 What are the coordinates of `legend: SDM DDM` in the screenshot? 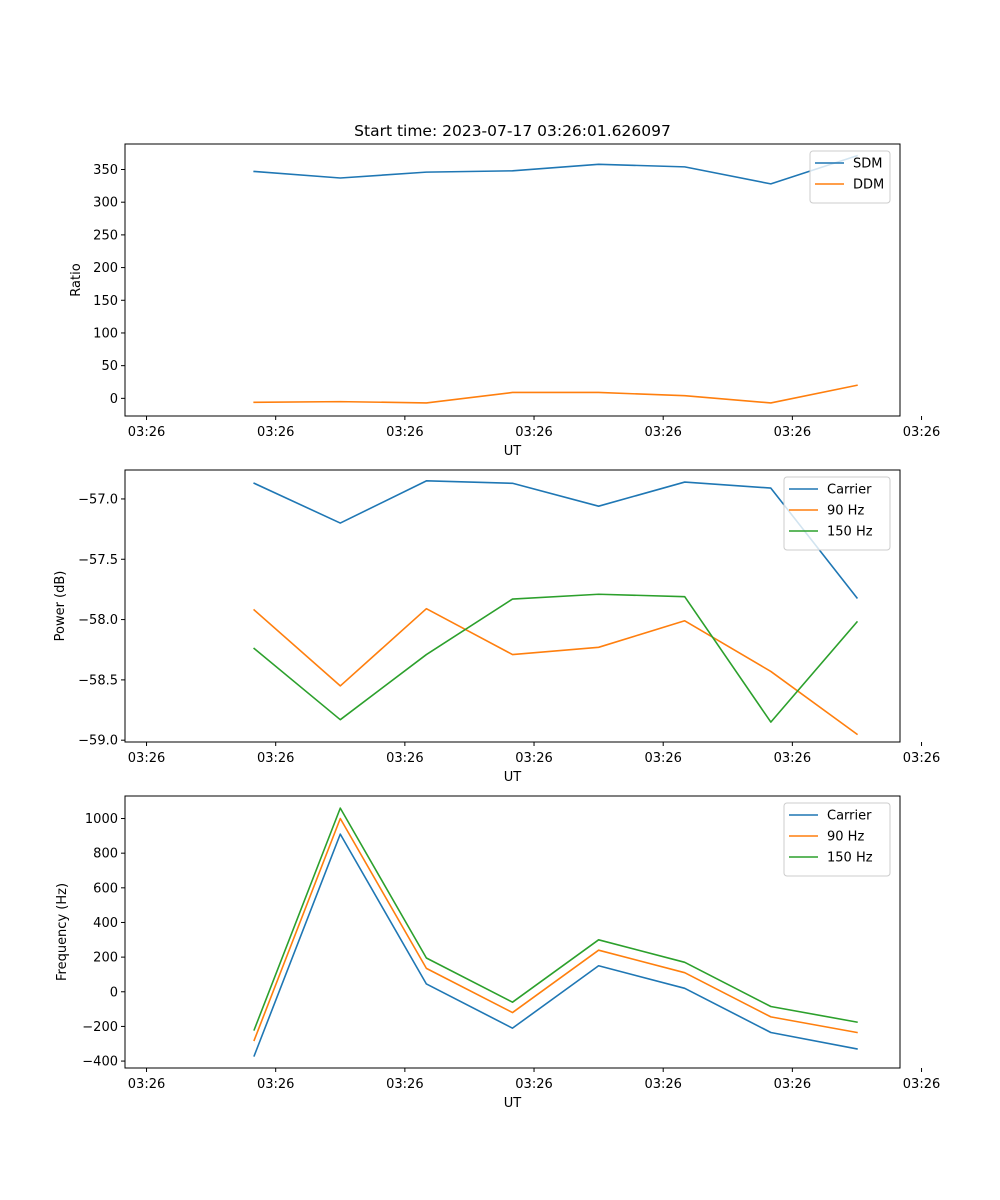 It's located at (850, 177).